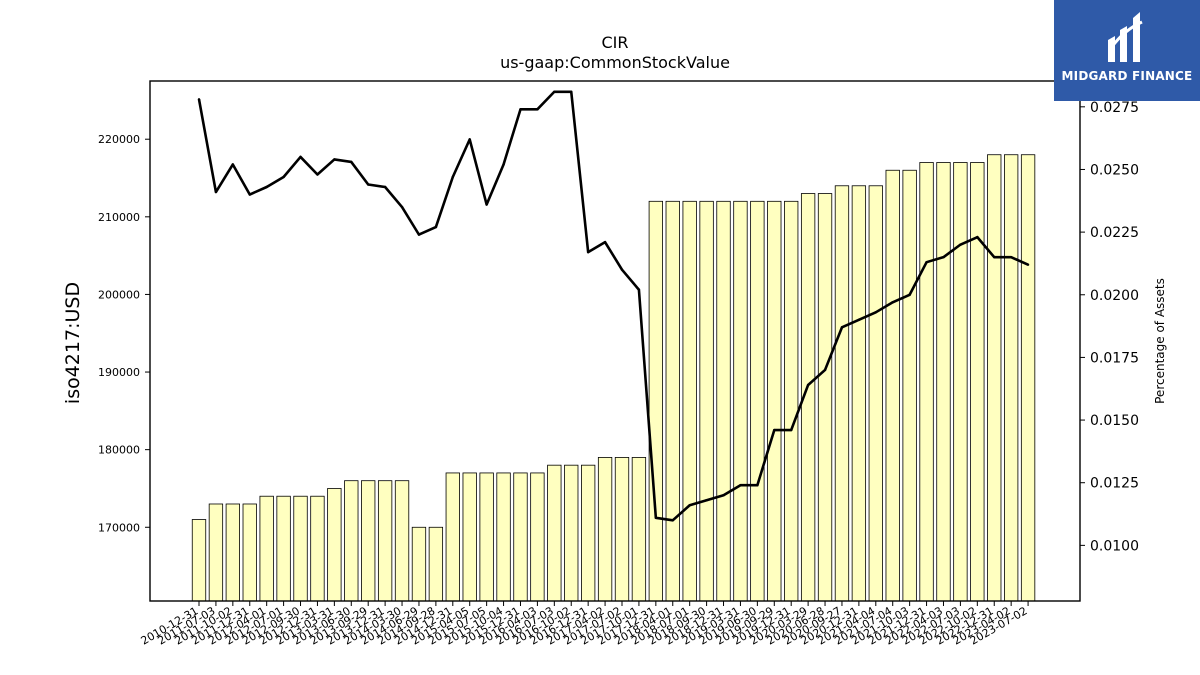 This screenshot has width=1200, height=675. Describe the element at coordinates (1114, 546) in the screenshot. I see `y2-tick-label: 0.0100` at that location.